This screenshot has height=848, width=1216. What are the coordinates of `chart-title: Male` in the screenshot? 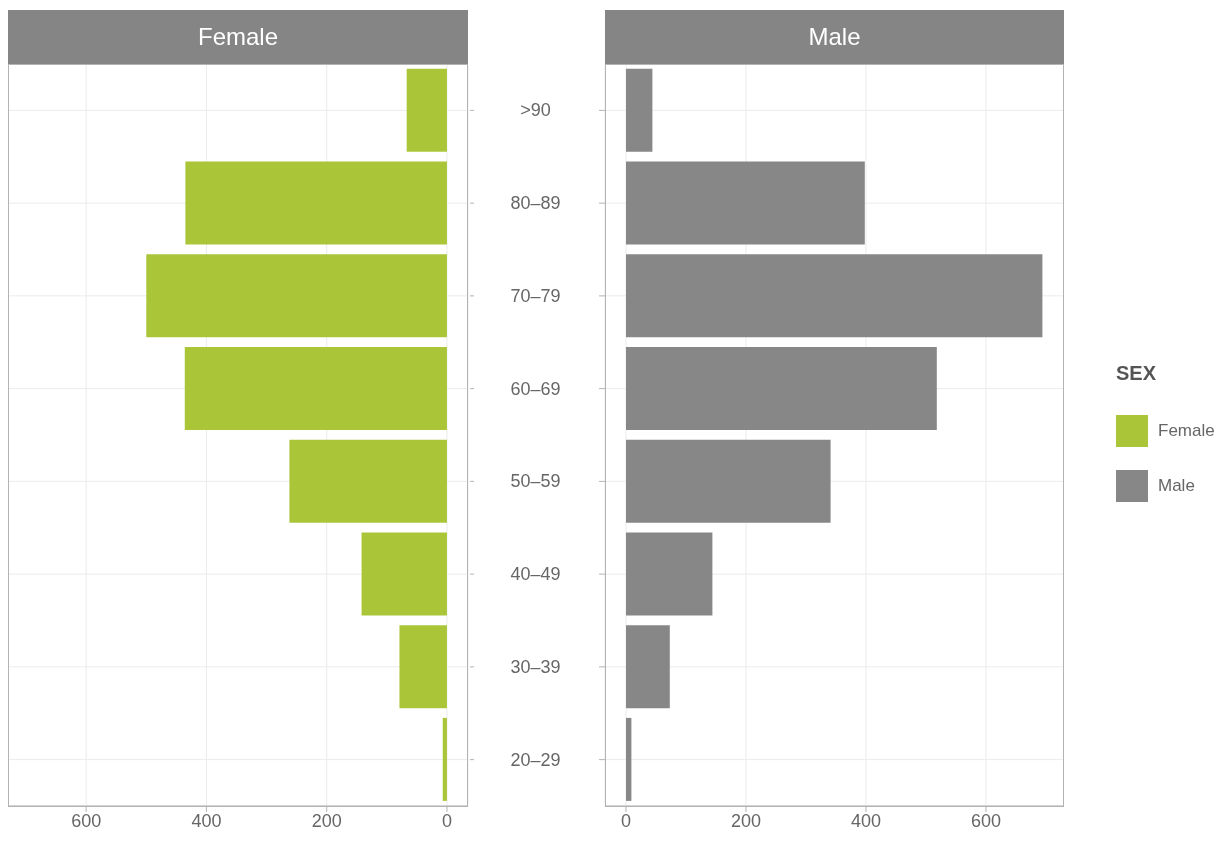 It's located at (834, 37).